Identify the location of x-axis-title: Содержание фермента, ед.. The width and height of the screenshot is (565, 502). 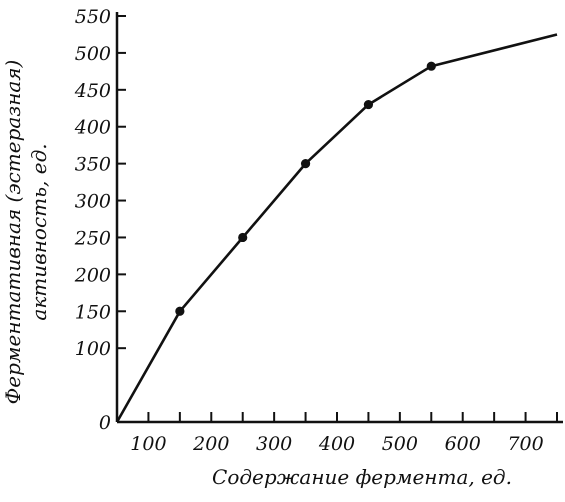
(362, 477).